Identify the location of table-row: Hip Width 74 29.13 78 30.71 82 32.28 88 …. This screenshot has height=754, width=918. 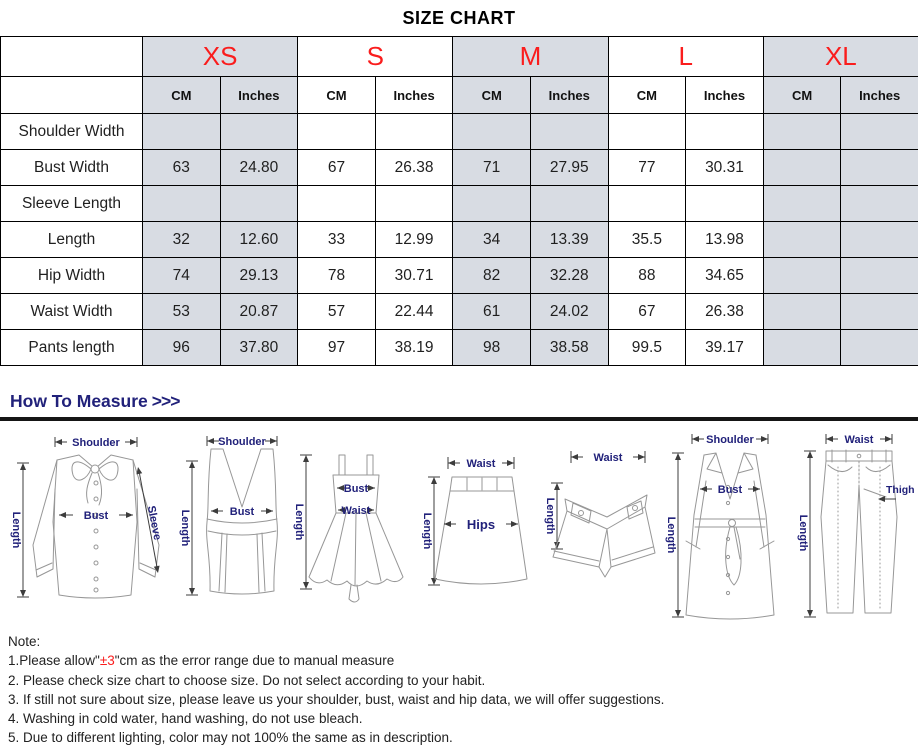
(459, 275).